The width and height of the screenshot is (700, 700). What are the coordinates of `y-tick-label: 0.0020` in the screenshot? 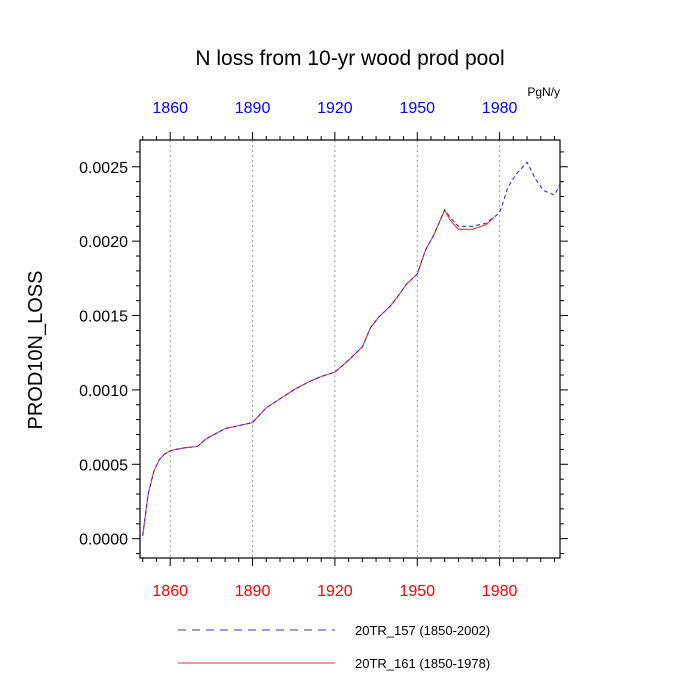 It's located at (103, 242).